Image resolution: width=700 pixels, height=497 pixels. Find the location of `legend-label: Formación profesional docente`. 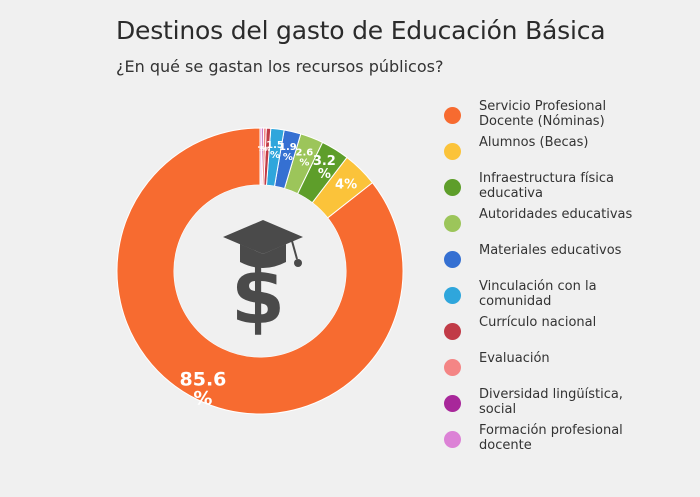

legend-label: Formación profesional docente is located at coordinates (551, 438).